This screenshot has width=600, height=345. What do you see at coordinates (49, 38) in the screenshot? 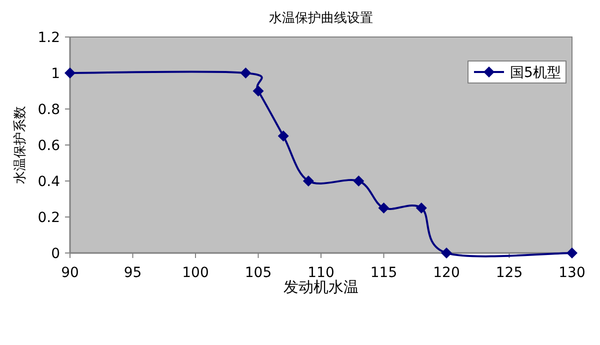
I see `y-tick-label: 1.2` at bounding box center [49, 38].